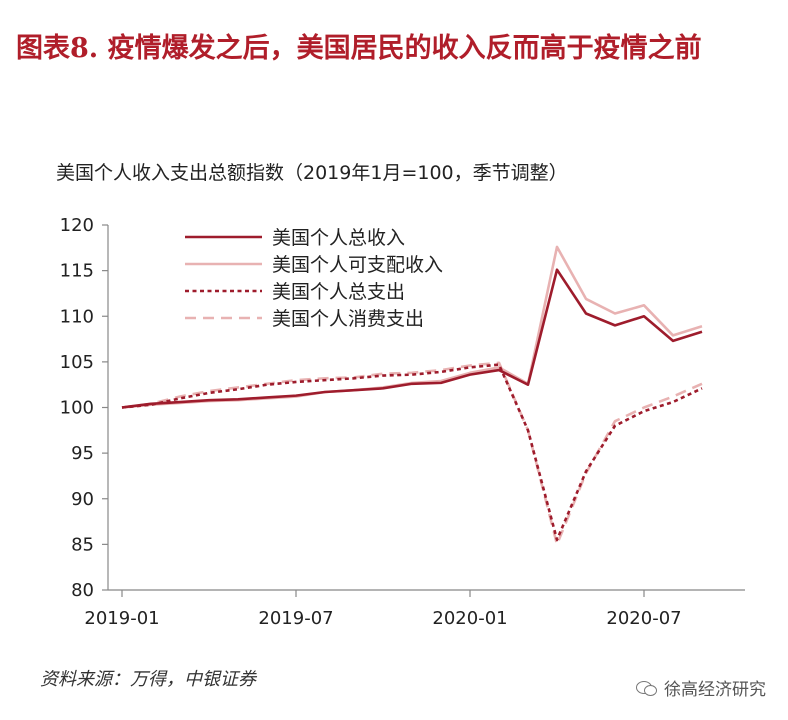 The width and height of the screenshot is (788, 720). What do you see at coordinates (77, 225) in the screenshot?
I see `y-tick-label: 120` at bounding box center [77, 225].